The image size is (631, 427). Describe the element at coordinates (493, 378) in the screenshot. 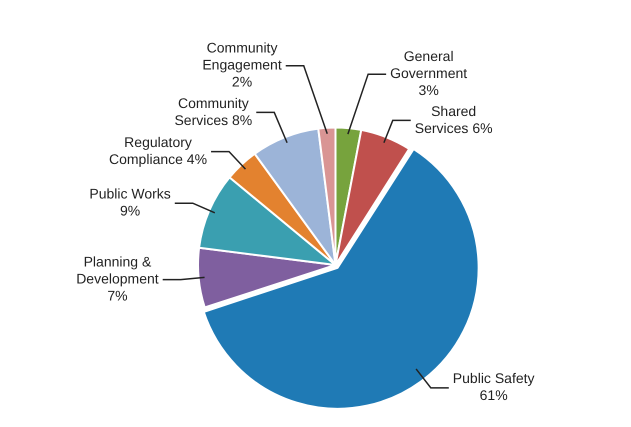

I see `slice-label: Public Safety` at that location.